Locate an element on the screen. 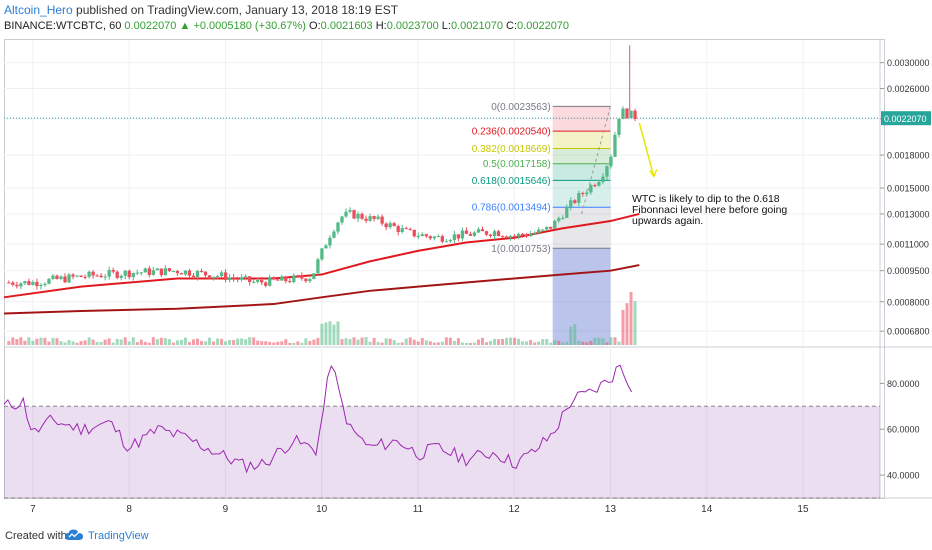  y-tick-label: 0.0006800 is located at coordinates (908, 332).